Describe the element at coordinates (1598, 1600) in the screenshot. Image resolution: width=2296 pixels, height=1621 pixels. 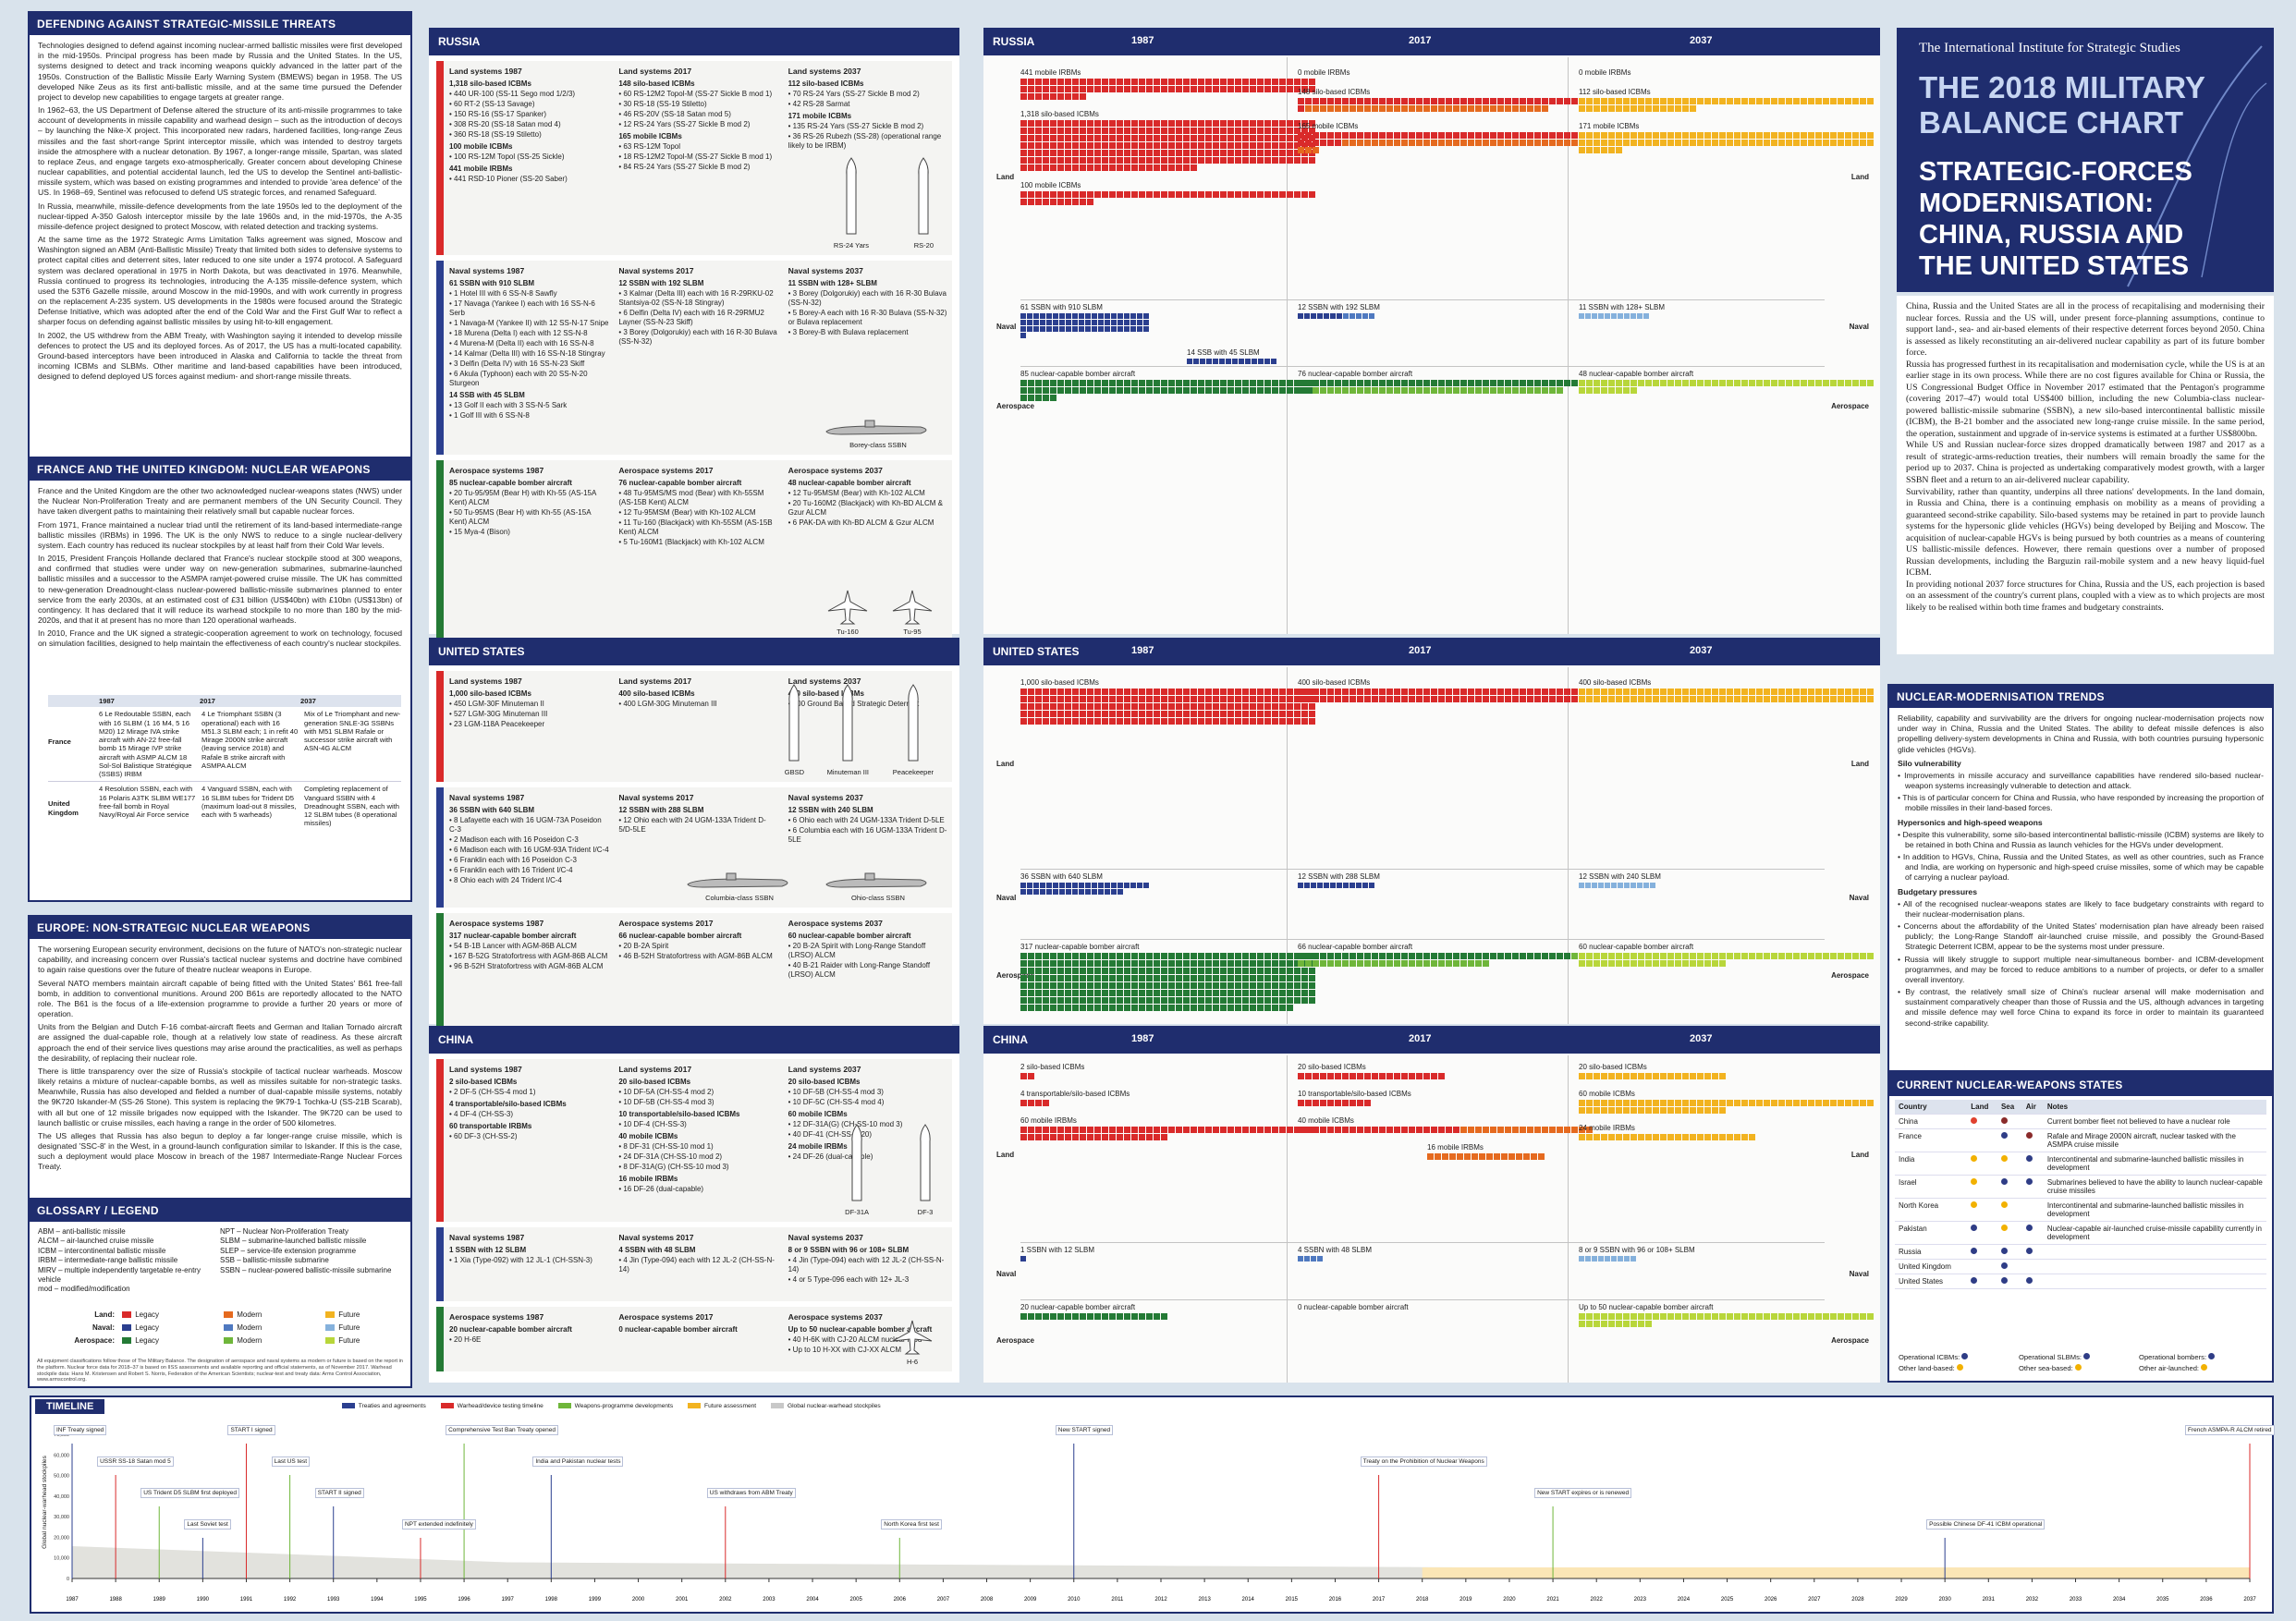
I see `timeline-year-tick: 2022` at that location.